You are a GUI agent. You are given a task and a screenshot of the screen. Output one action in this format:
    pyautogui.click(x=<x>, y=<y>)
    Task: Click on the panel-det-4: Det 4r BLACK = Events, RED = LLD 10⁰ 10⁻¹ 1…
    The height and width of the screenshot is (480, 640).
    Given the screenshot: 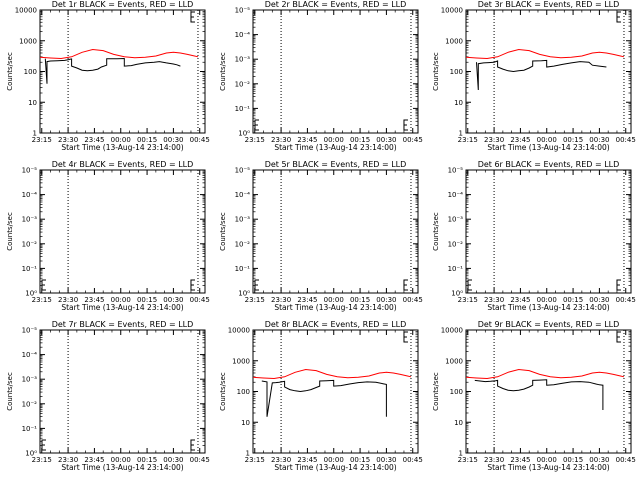 What is the action you would take?
    pyautogui.click(x=108, y=236)
    